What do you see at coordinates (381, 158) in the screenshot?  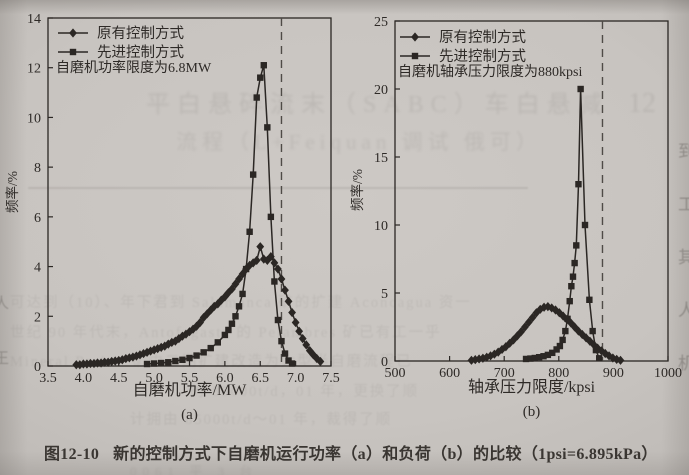 I see `svg-text: 15` at bounding box center [381, 158].